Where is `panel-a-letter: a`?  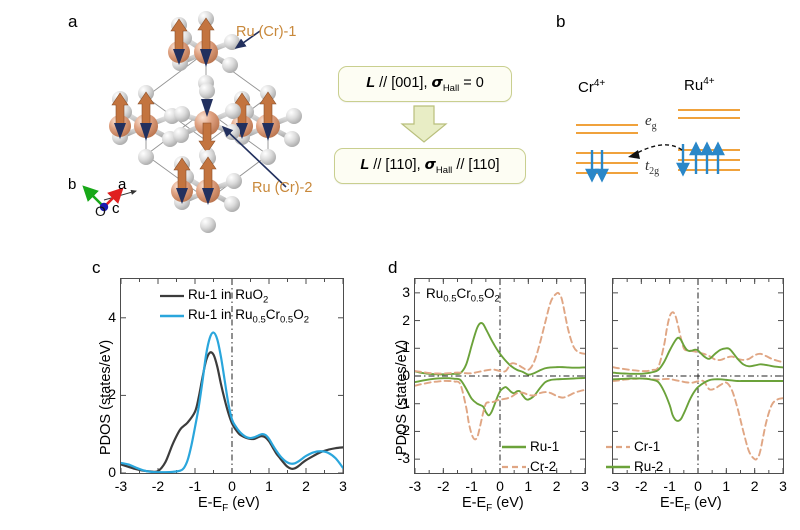 panel-a-letter: a is located at coordinates (73, 21).